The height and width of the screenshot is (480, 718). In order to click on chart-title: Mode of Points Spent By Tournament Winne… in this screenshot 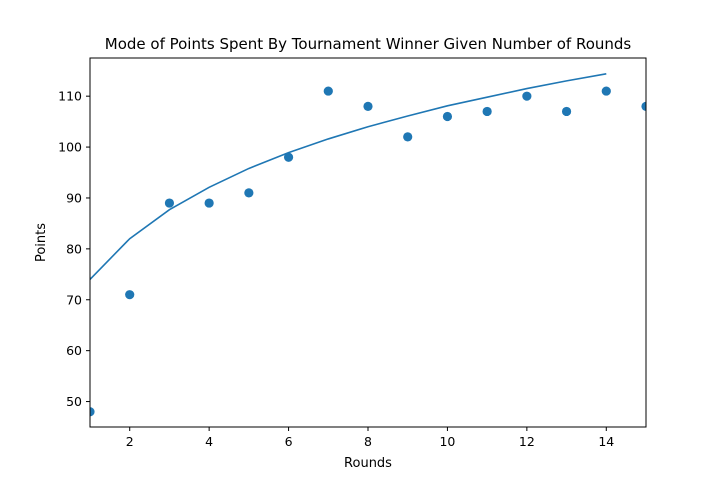, I will do `click(368, 44)`.